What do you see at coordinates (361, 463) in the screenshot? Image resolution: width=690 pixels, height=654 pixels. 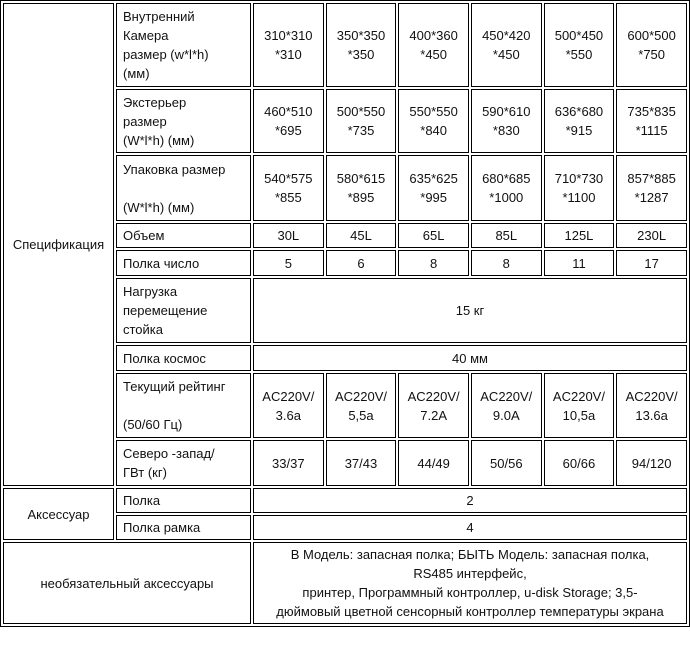 I see `value-cell: 37/43` at bounding box center [361, 463].